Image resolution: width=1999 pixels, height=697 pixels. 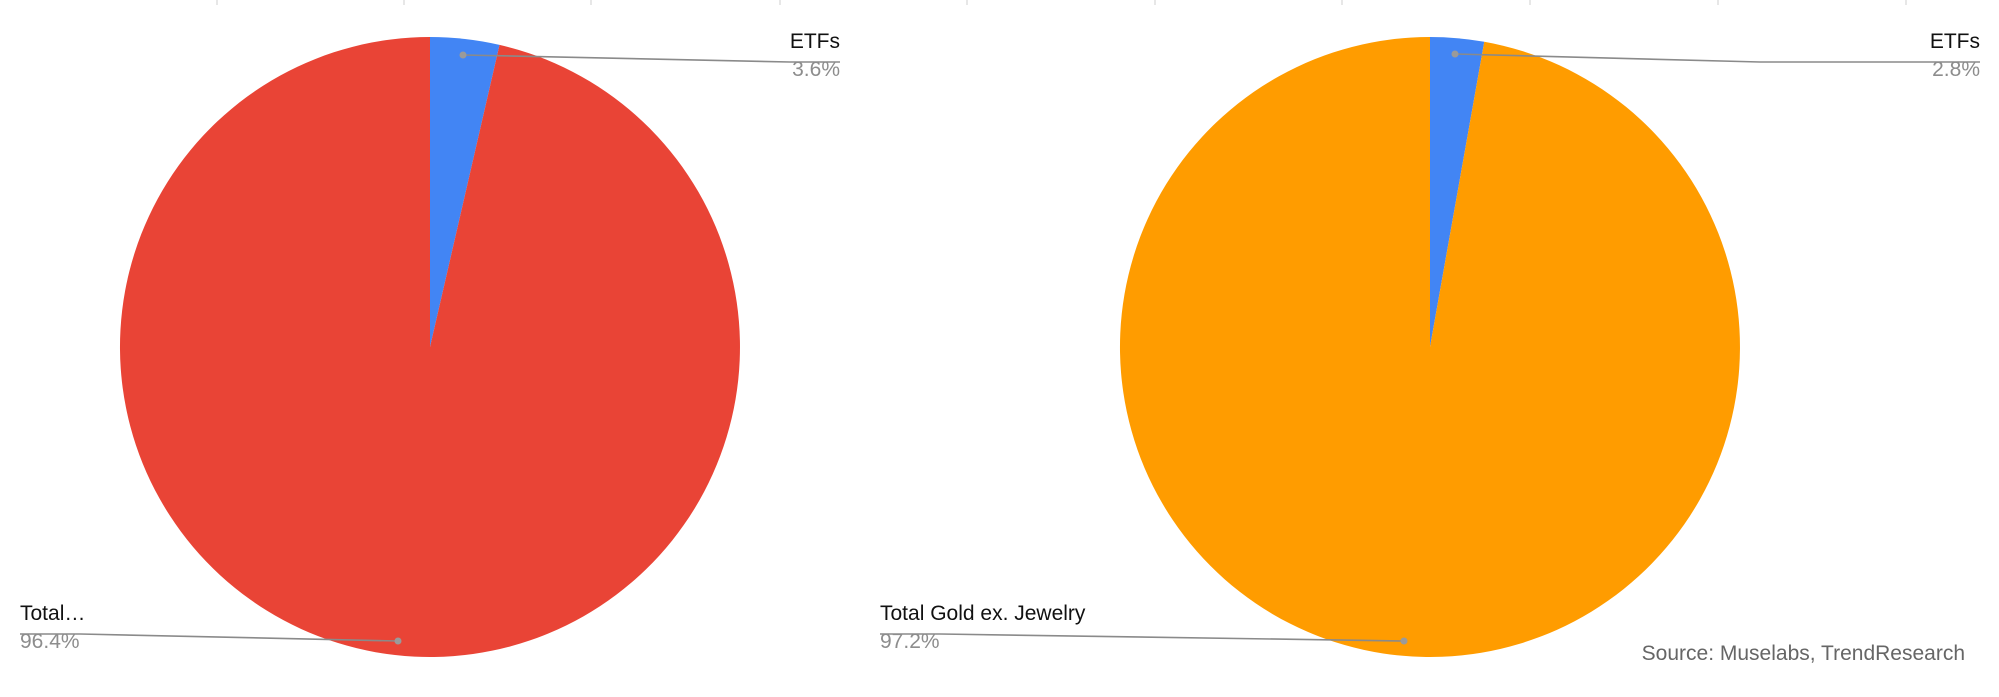 I want to click on top-tick-row, so click(x=1061, y=2).